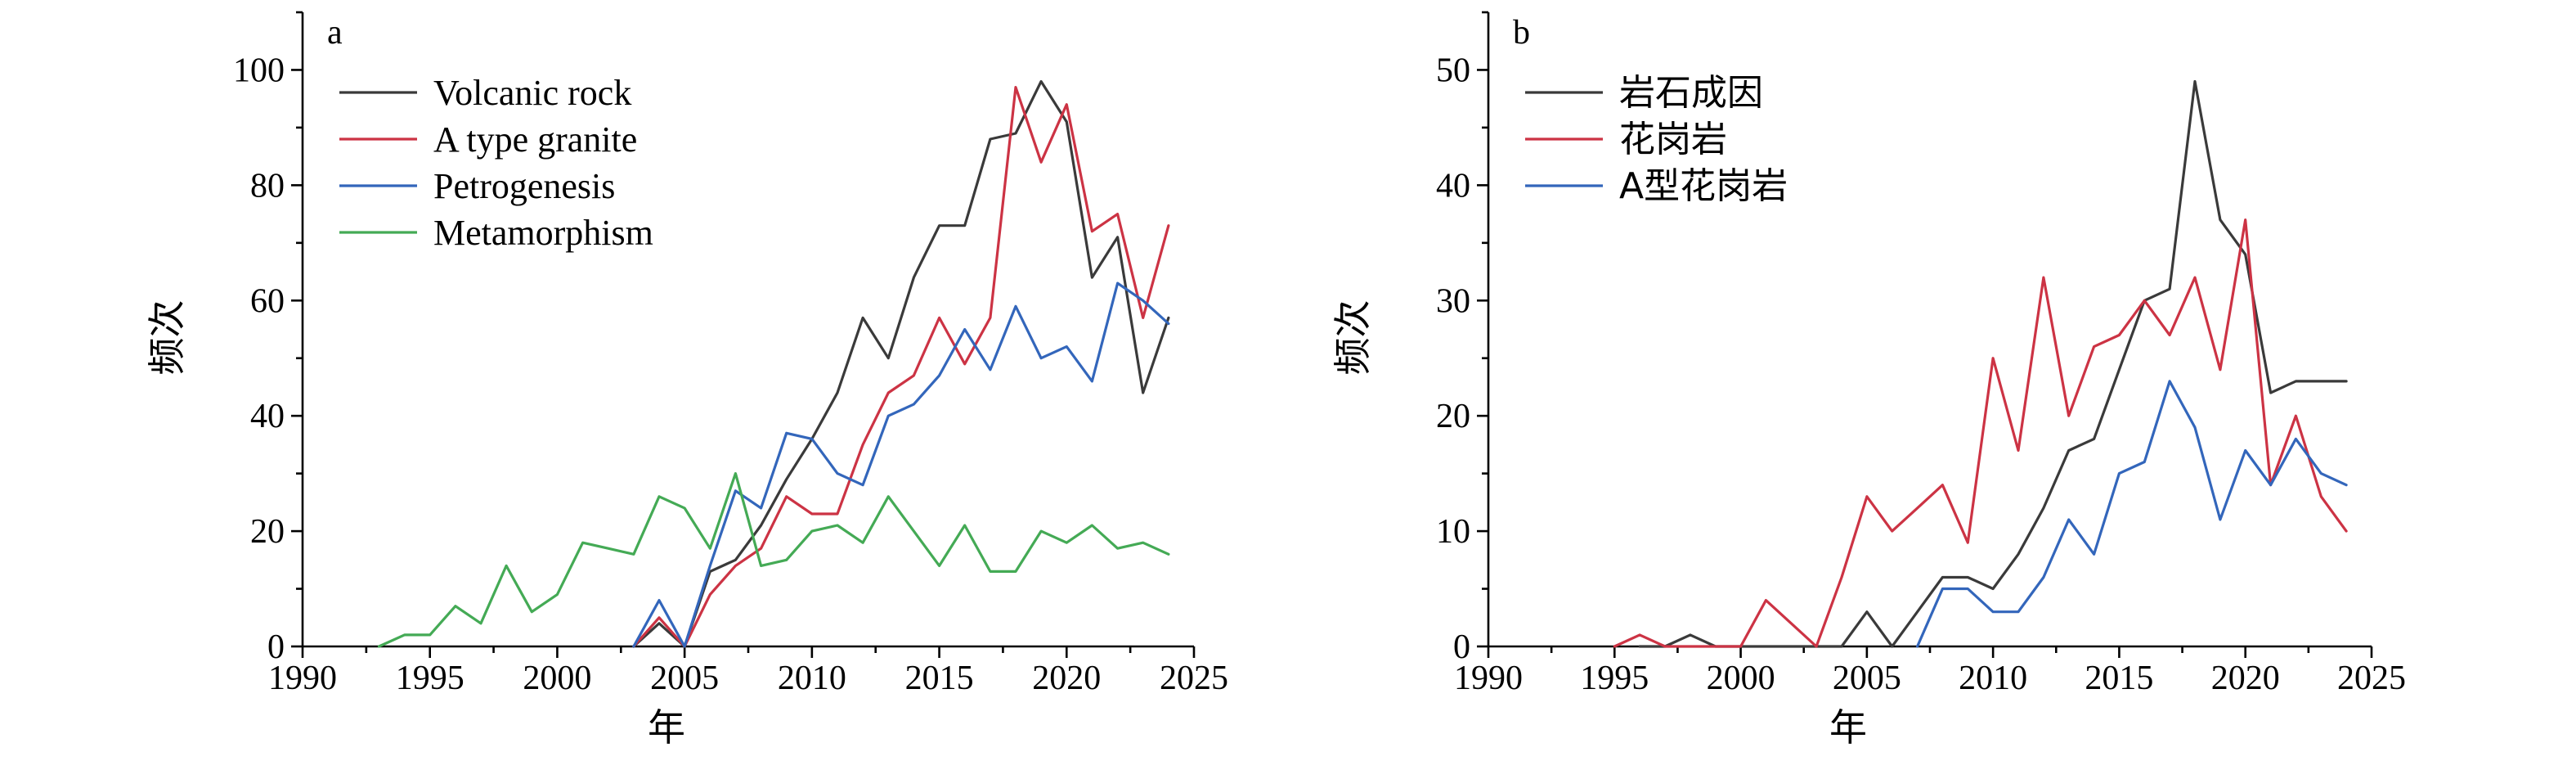  What do you see at coordinates (1993, 678) in the screenshot?
I see `panel-b-x-tick-label: 2010` at bounding box center [1993, 678].